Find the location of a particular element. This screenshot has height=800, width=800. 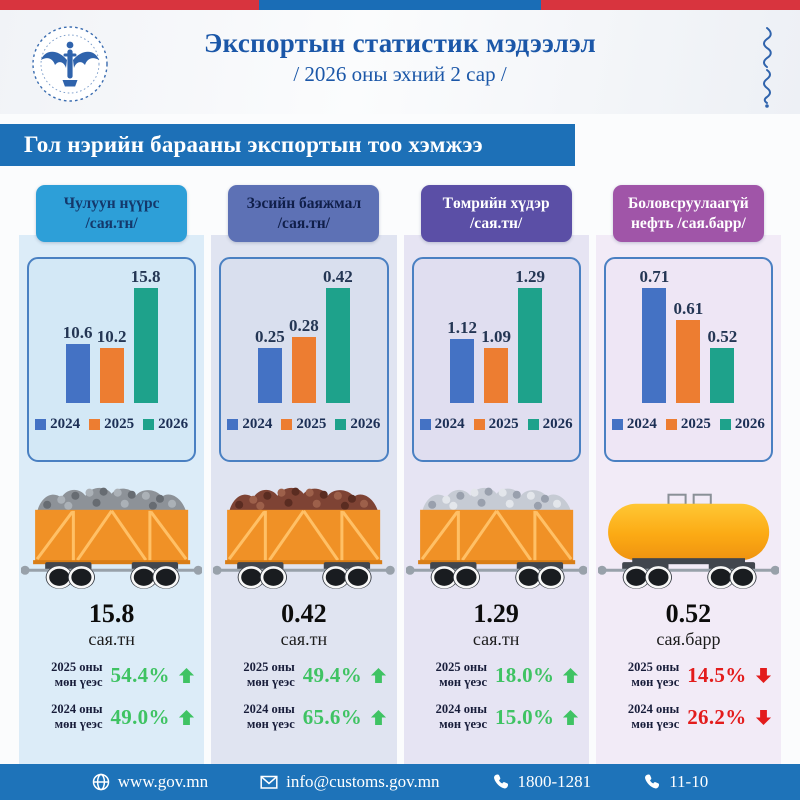

bar-2024: 10.6 is located at coordinates (78, 363).